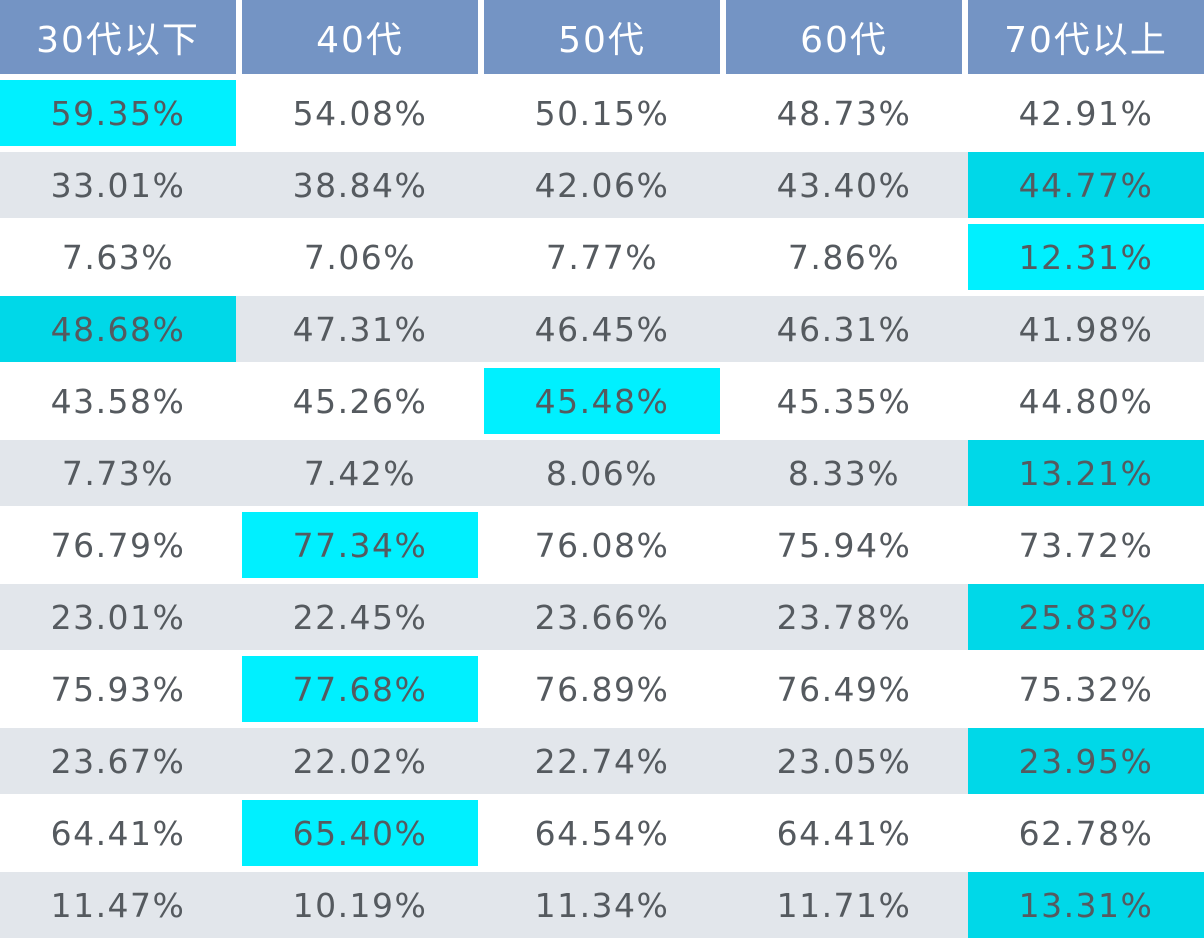 This screenshot has height=938, width=1204. What do you see at coordinates (118, 545) in the screenshot?
I see `table-cell: 76.79%` at bounding box center [118, 545].